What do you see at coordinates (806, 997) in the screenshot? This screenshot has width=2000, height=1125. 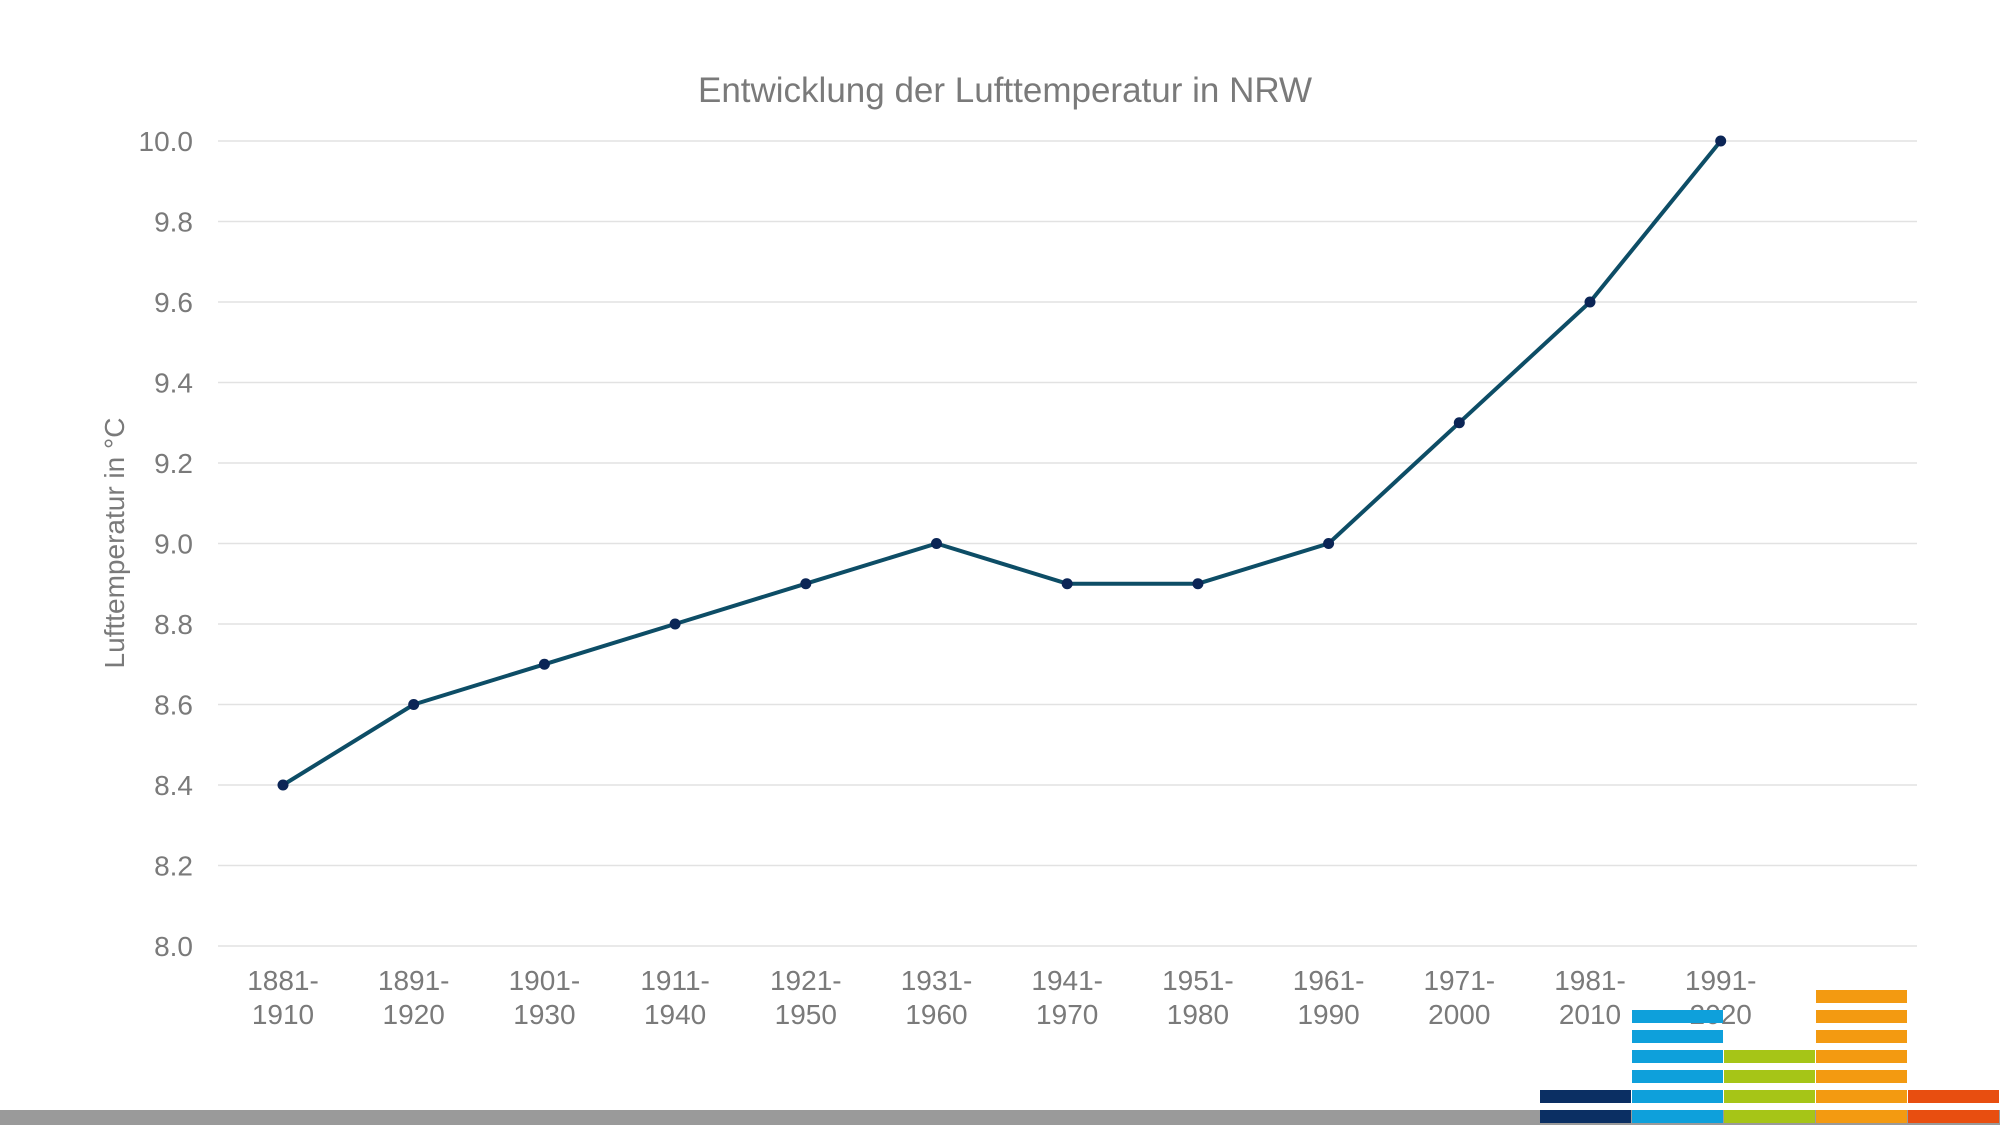 I see `x-tick-label: 1921-1950` at bounding box center [806, 997].